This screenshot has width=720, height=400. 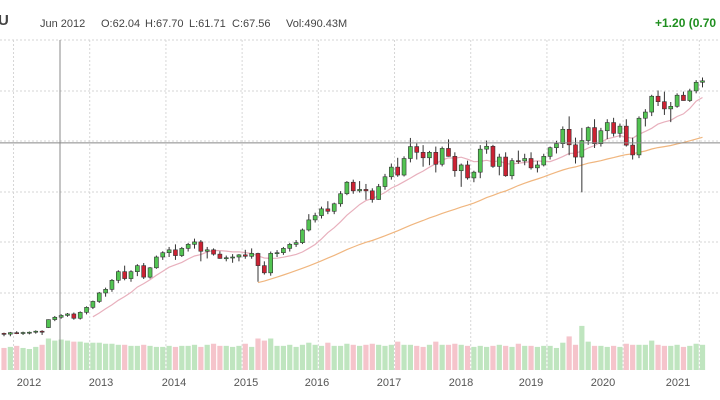 I want to click on x-axis: 2012 2013 2014 2015 2016 2017 2018 2019 2020 2021, so click(x=353, y=383).